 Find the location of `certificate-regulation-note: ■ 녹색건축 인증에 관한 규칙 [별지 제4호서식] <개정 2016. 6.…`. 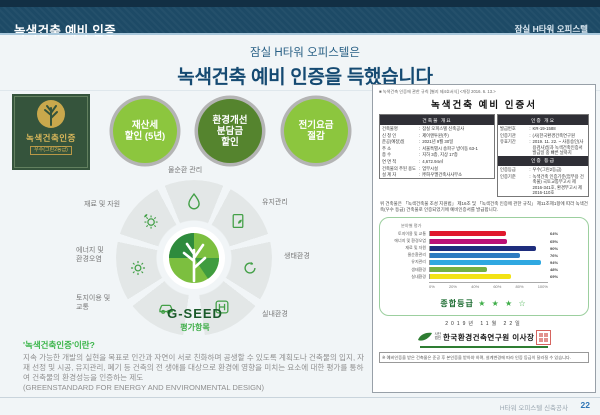

certificate-regulation-note: ■ 녹색건축 인증에 관한 규칙 [별지 제4호서식] <개정 2016. 6.… is located at coordinates (437, 91).